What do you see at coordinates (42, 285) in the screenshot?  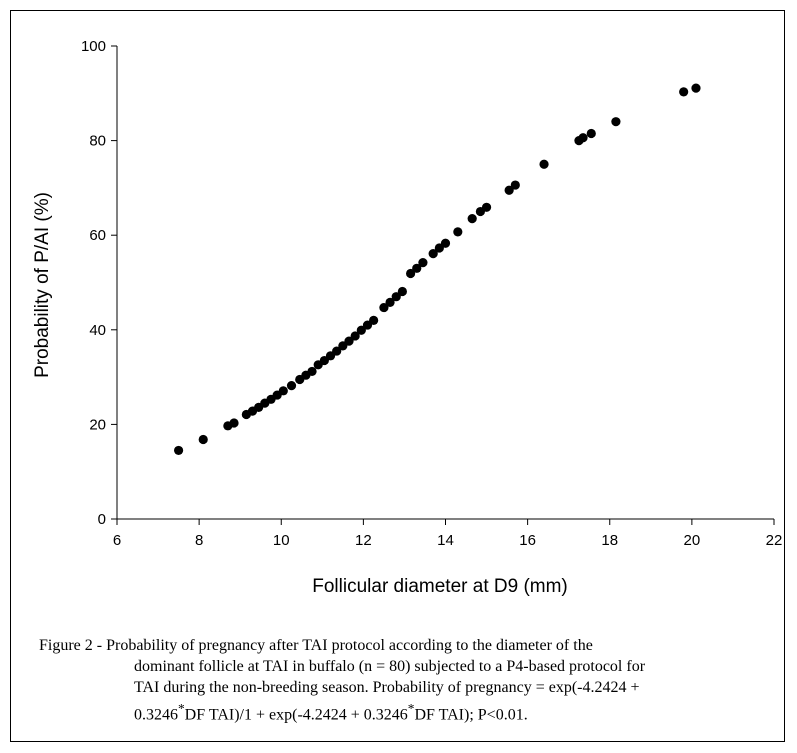 I see `y-axis-label: Probability of P/AI (%)` at bounding box center [42, 285].